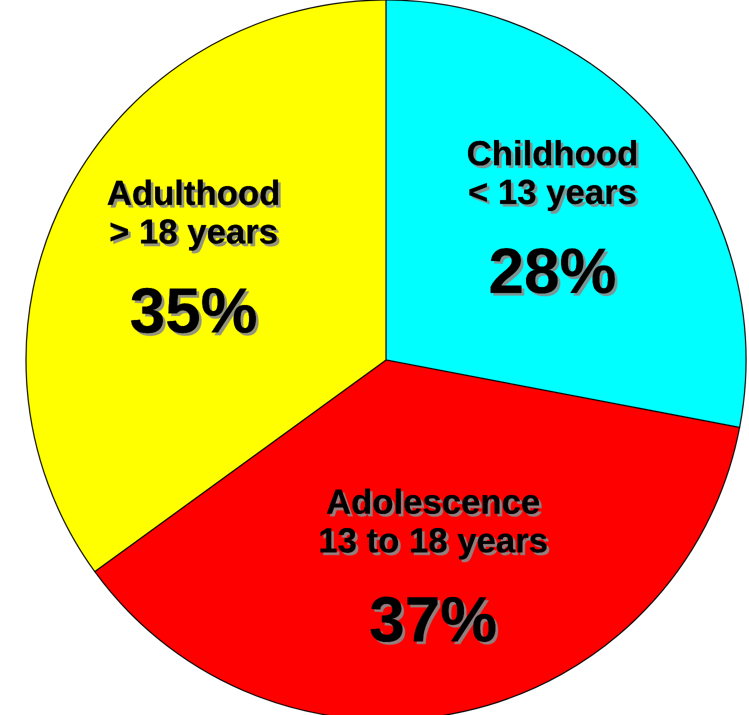 The width and height of the screenshot is (749, 715). Describe the element at coordinates (434, 620) in the screenshot. I see `data-label: 37%` at that location.